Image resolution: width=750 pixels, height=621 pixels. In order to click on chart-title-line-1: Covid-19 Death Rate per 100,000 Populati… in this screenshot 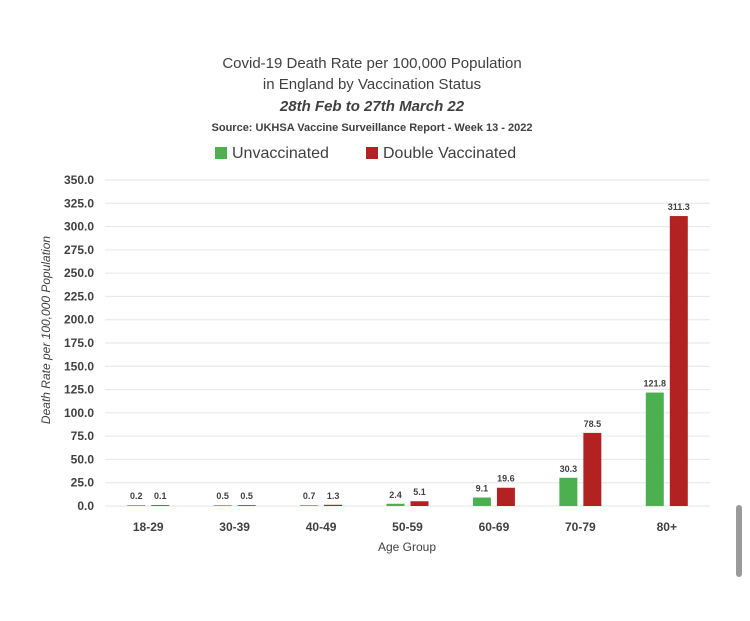, I will do `click(371, 63)`.